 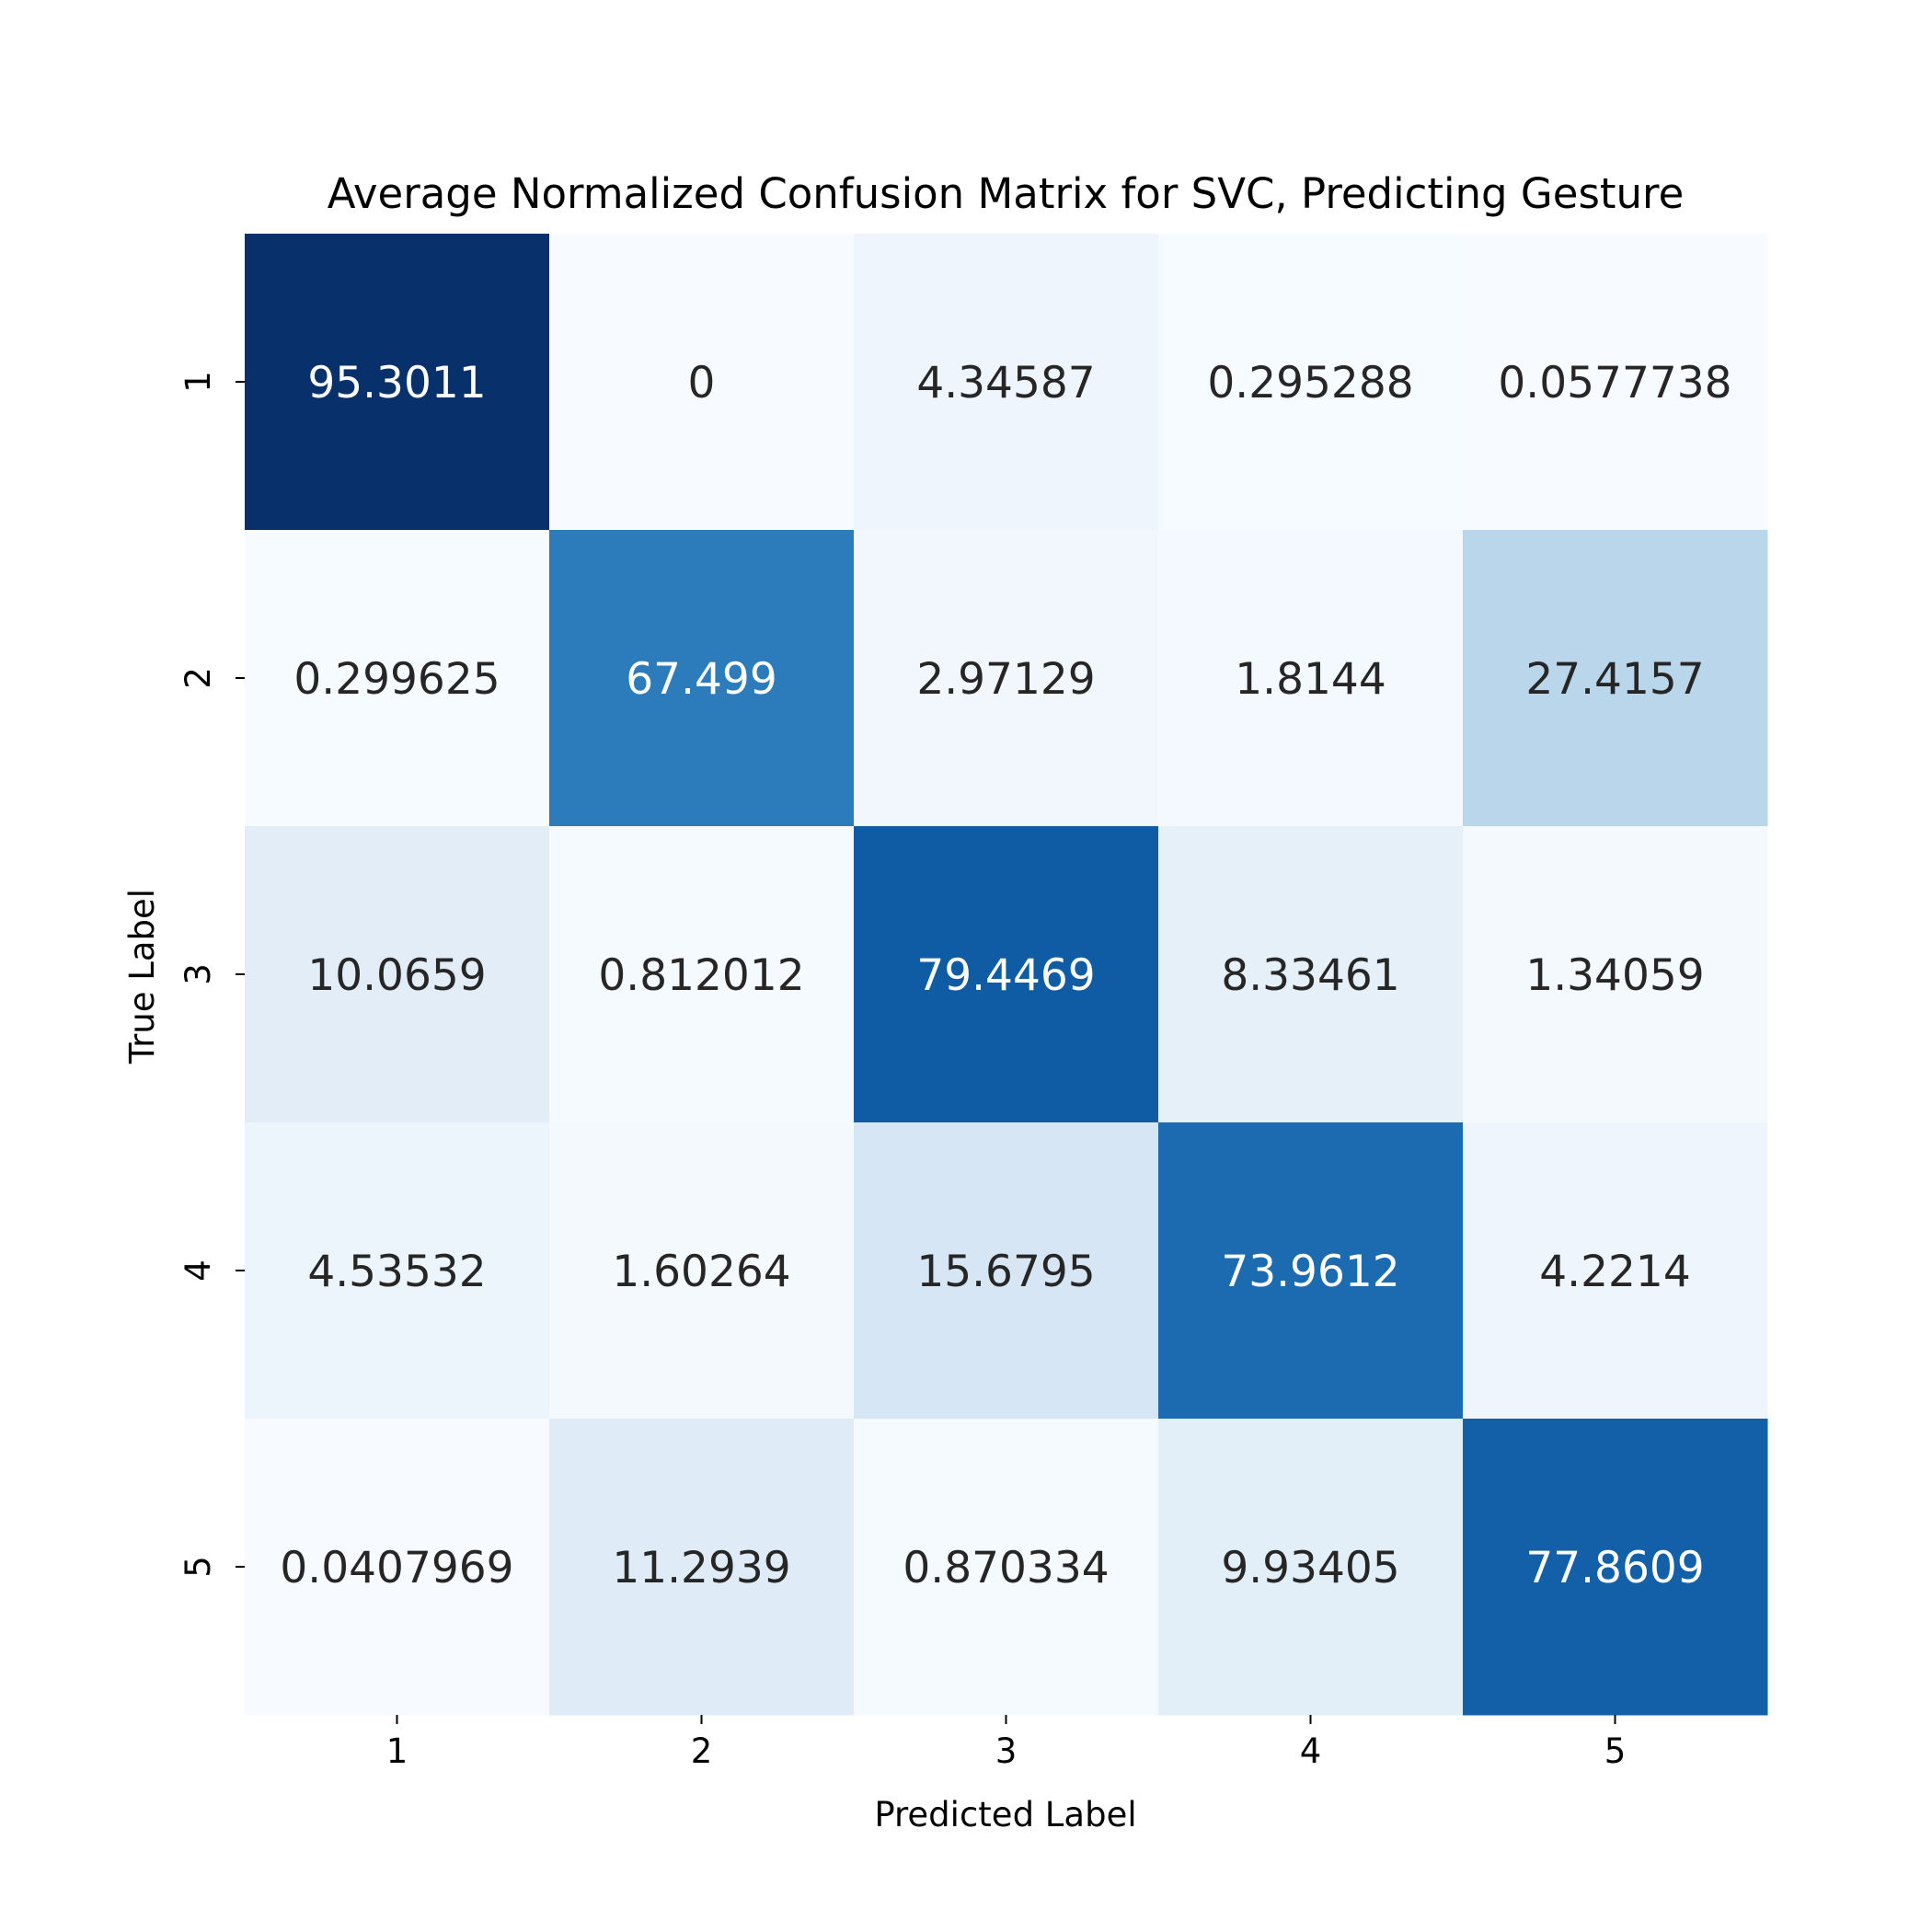 I want to click on y-axis-ticks: 1 2 3 4 5, so click(x=211, y=974).